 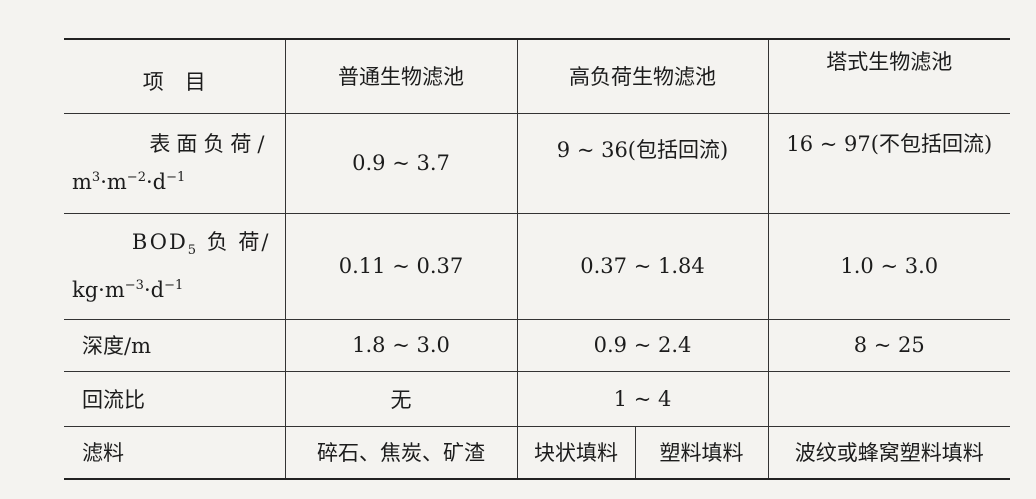 I want to click on recirculation-label: 回流比, so click(x=175, y=398).